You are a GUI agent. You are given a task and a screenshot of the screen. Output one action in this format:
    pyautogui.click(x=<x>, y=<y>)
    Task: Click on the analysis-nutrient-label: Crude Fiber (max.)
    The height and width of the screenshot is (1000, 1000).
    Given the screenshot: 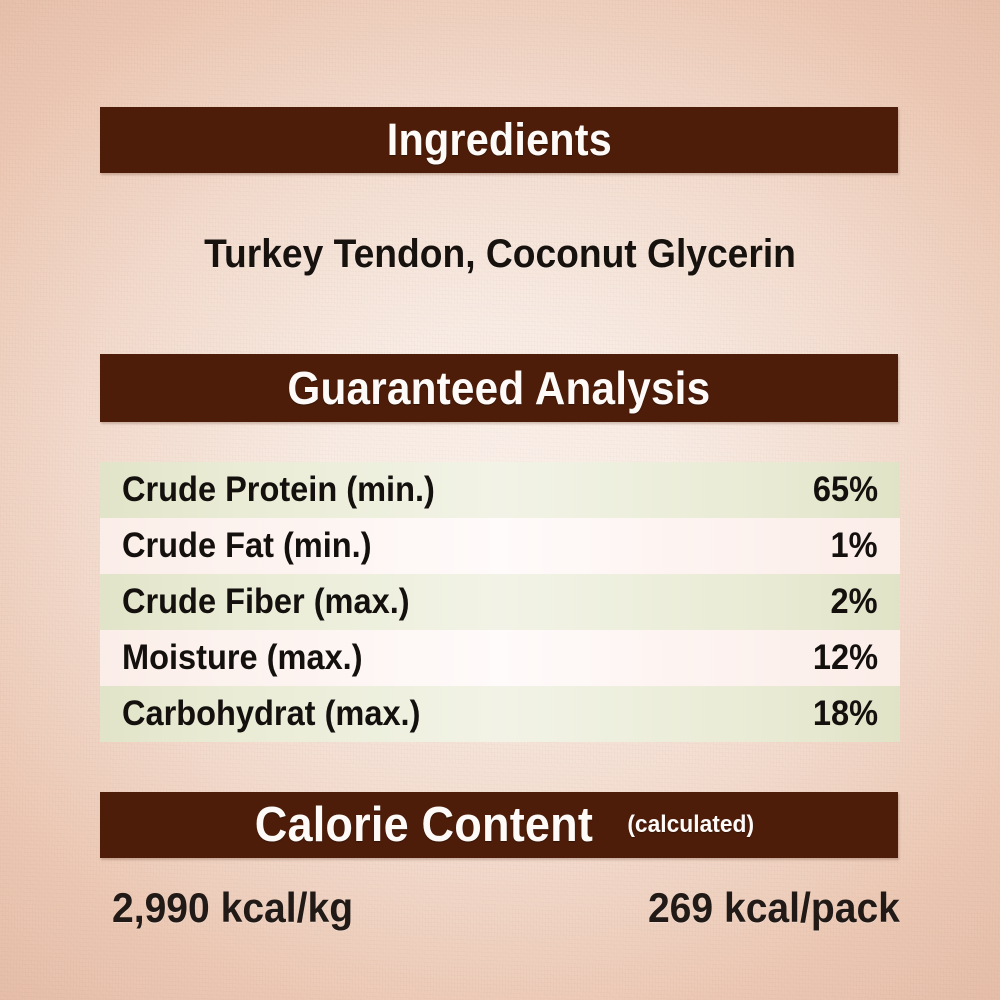 What is the action you would take?
    pyautogui.click(x=266, y=601)
    